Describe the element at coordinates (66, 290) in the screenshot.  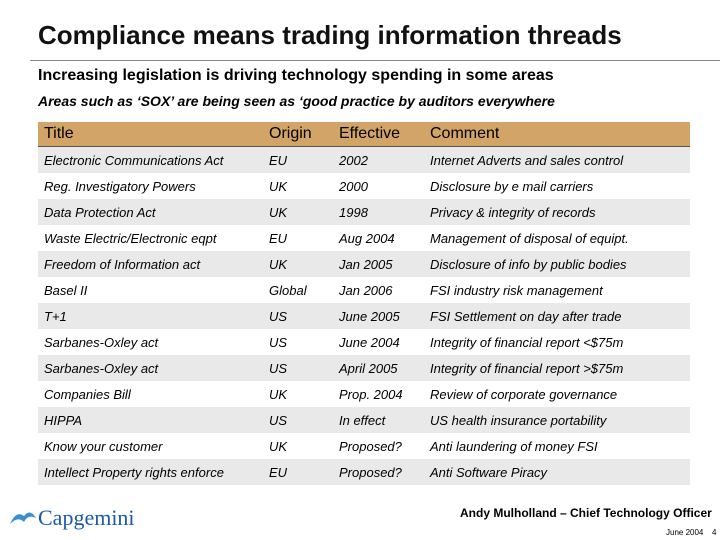
I see `table-cell: Basel II` at that location.